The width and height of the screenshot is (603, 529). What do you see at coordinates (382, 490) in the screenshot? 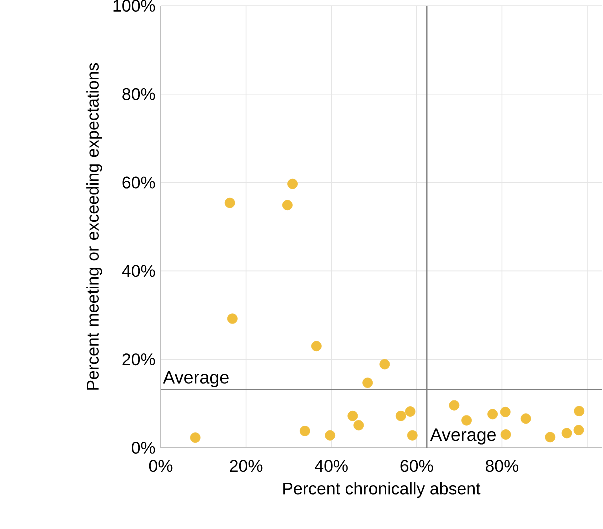
I see `x-axis-title: Percent chronically absent` at bounding box center [382, 490].